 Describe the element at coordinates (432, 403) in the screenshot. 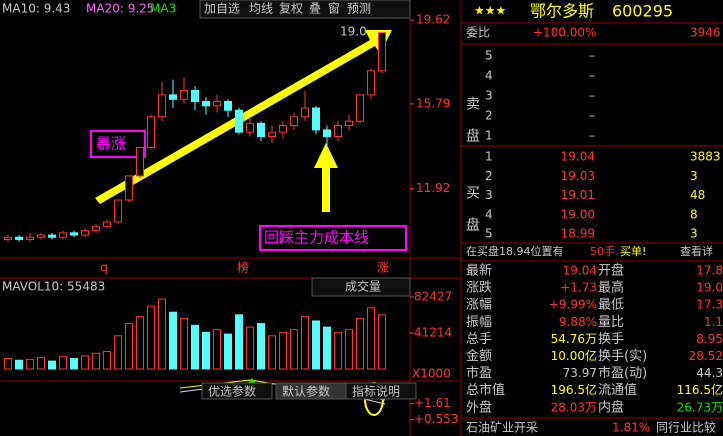

I see `macd-tick-label: +1.61` at that location.